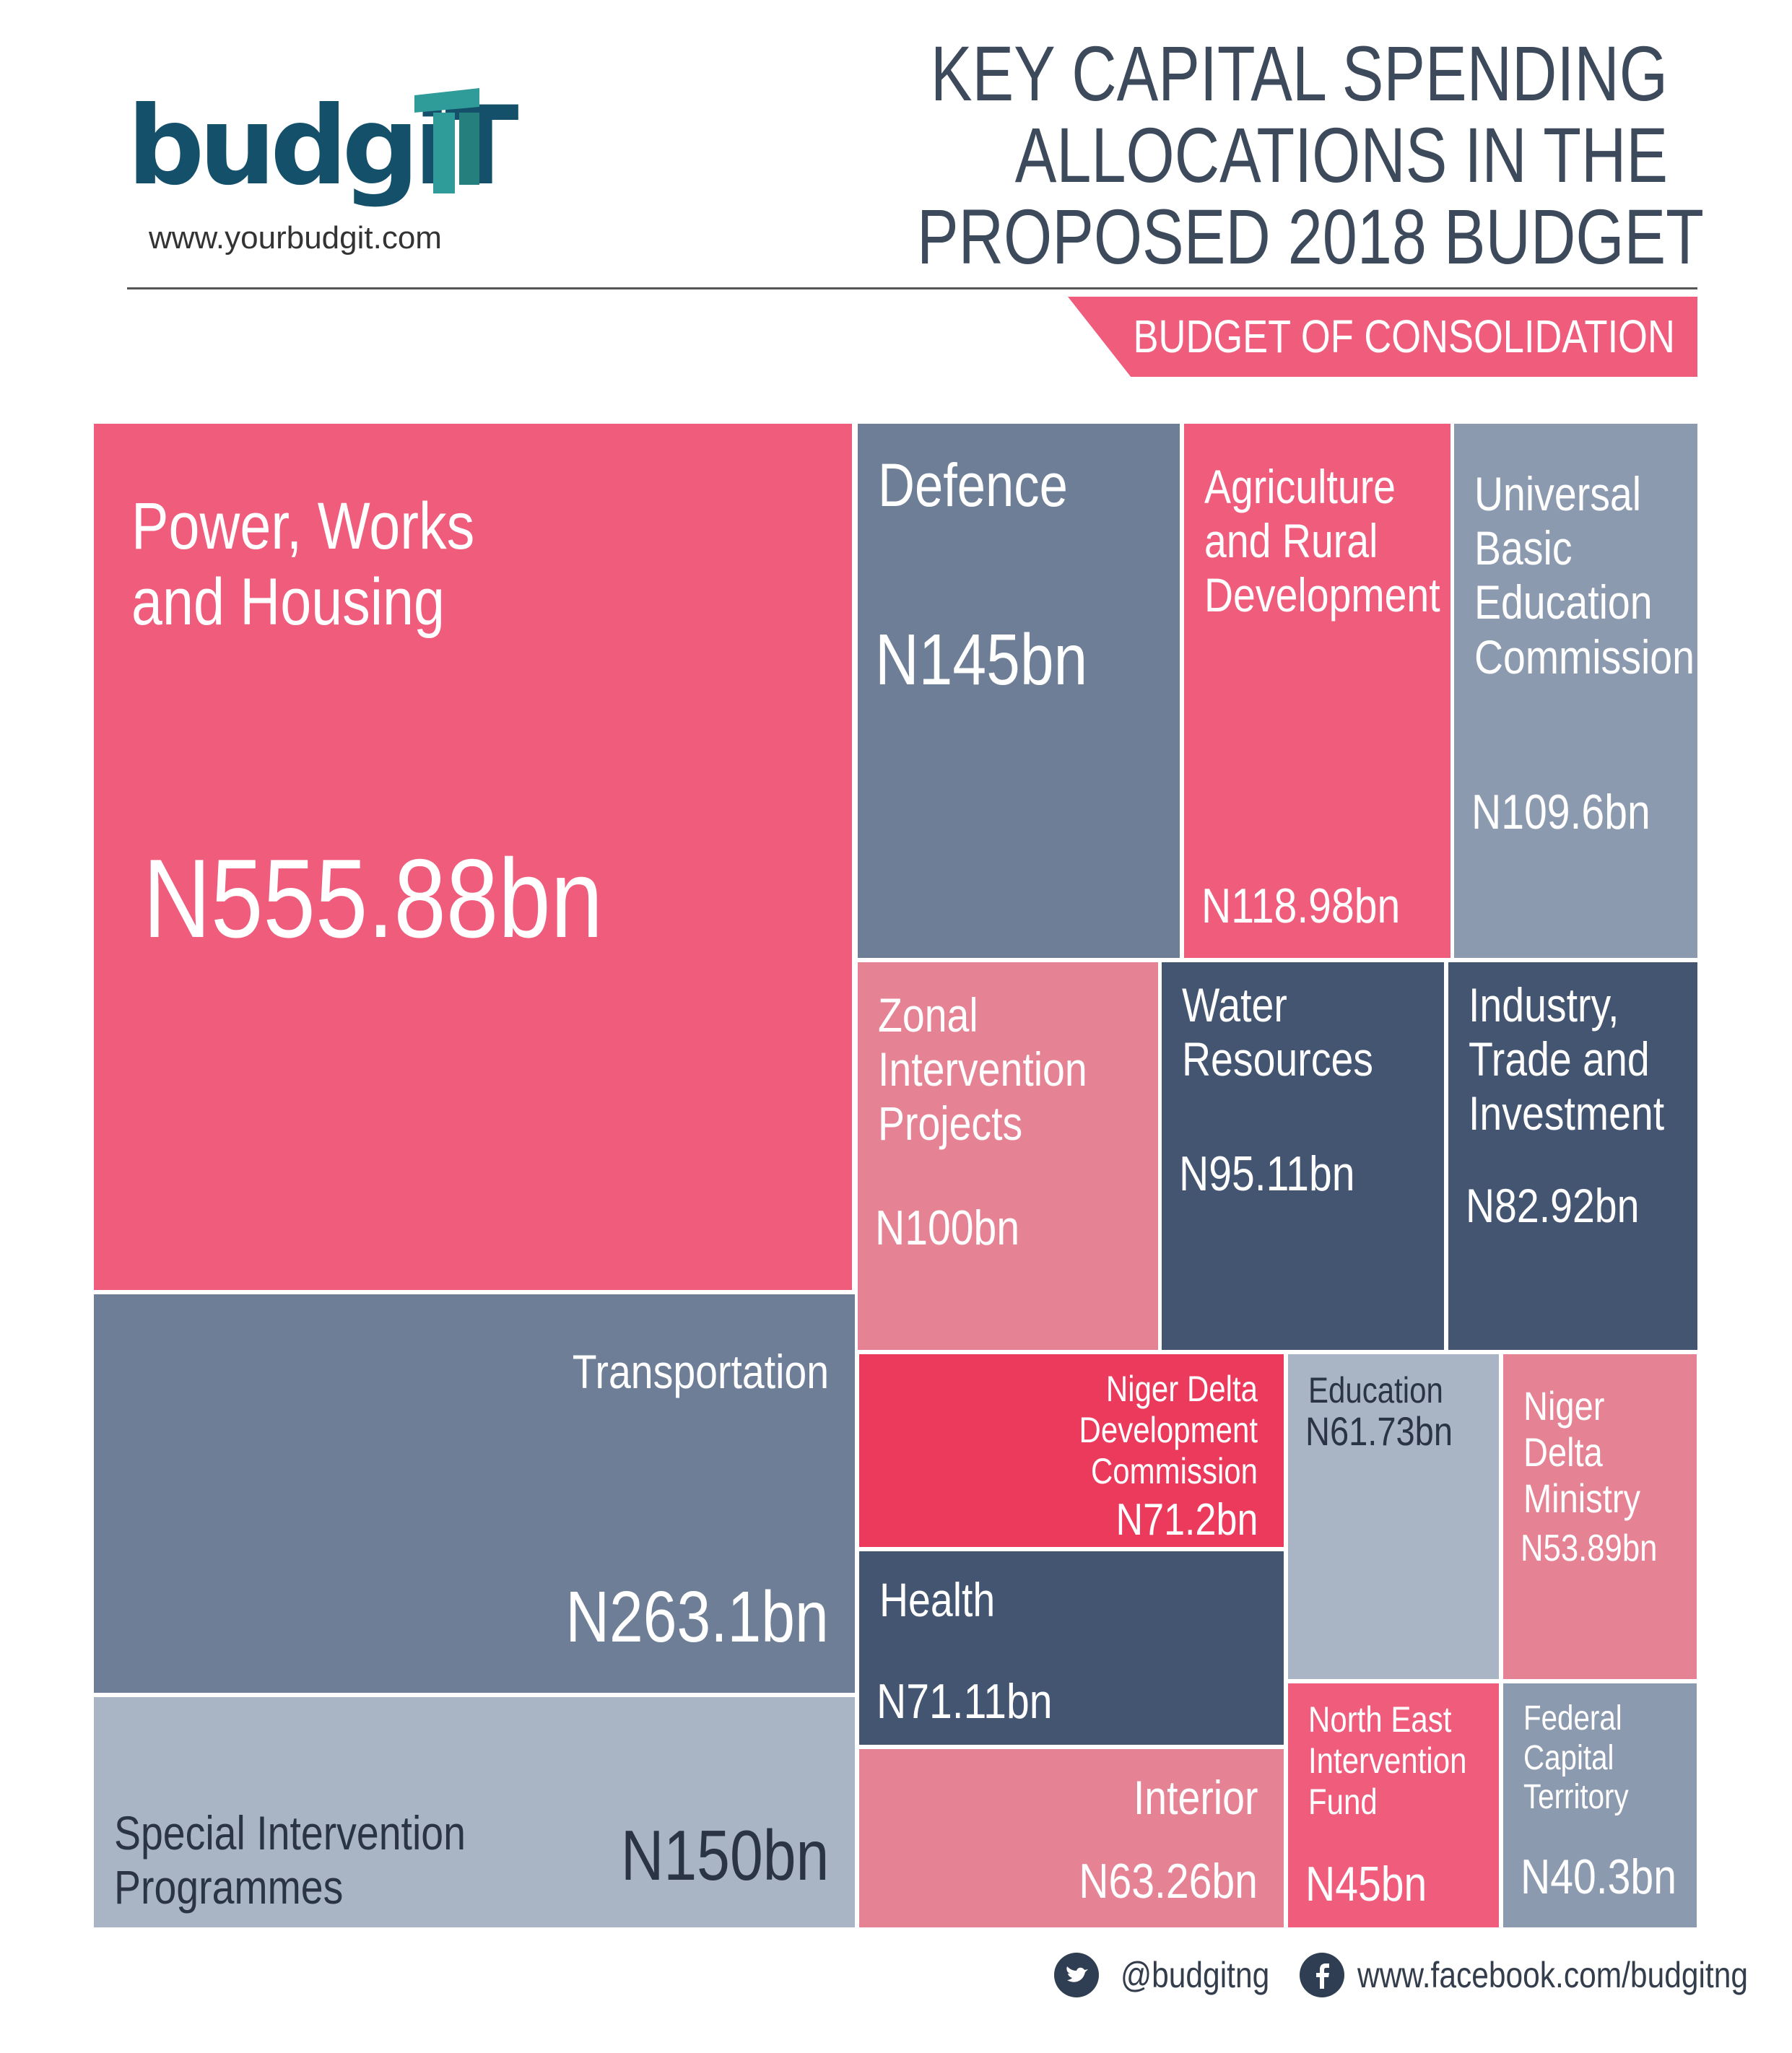  I want to click on tile-water-resources: Water Resources N95.11bn, so click(1303, 1156).